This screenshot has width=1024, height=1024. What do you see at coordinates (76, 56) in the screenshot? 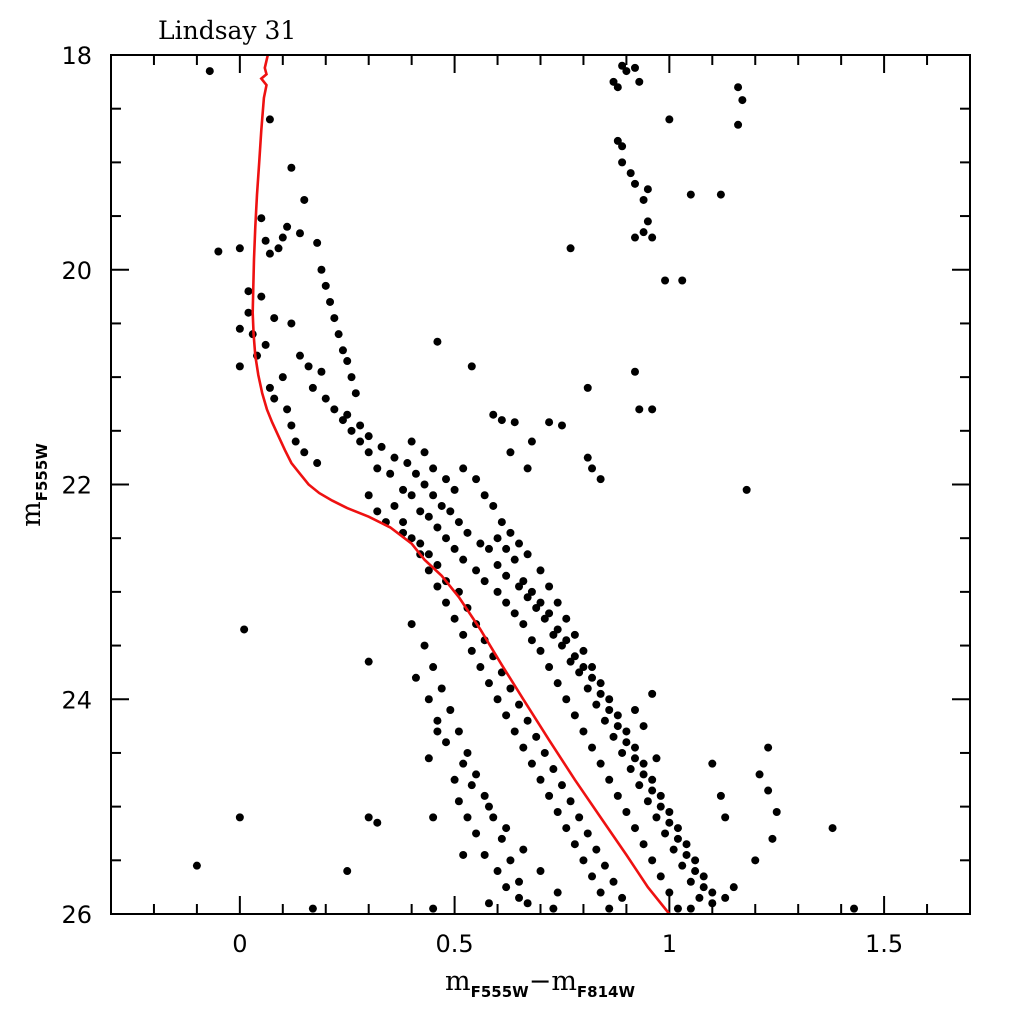
I see `y-tick-label: 18` at bounding box center [76, 56].